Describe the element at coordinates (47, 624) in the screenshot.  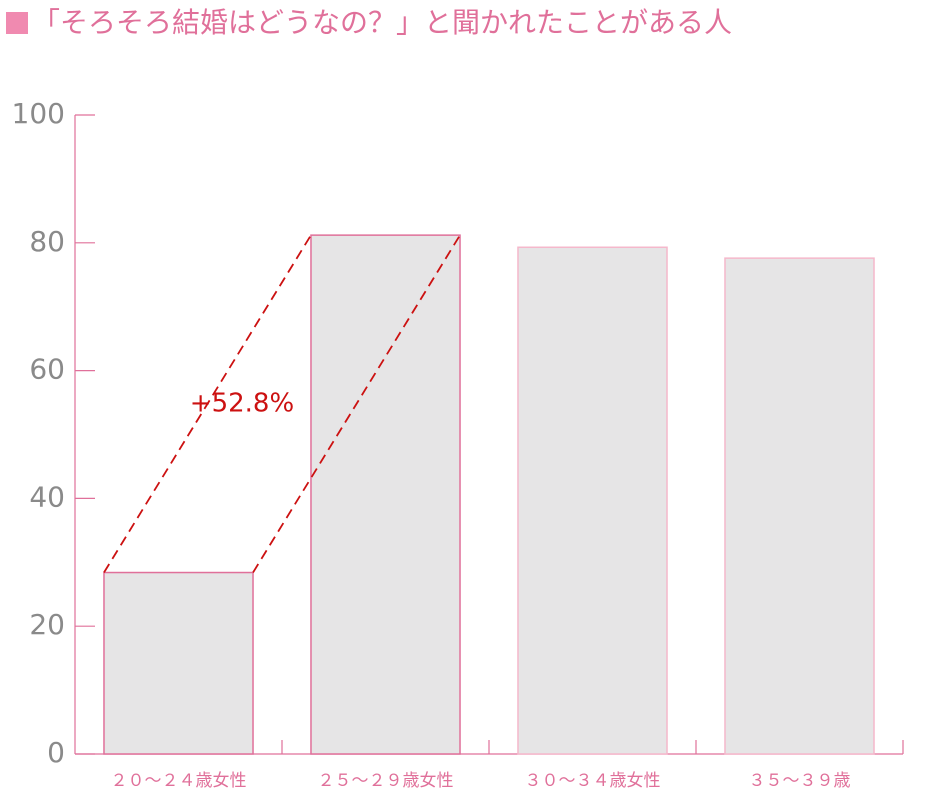
I see `y-tick-label: 20` at that location.